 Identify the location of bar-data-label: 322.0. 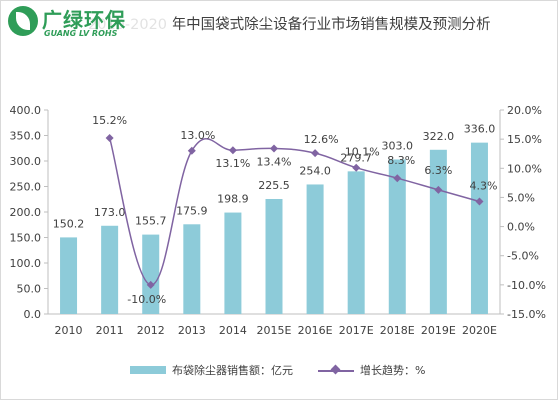
(439, 136).